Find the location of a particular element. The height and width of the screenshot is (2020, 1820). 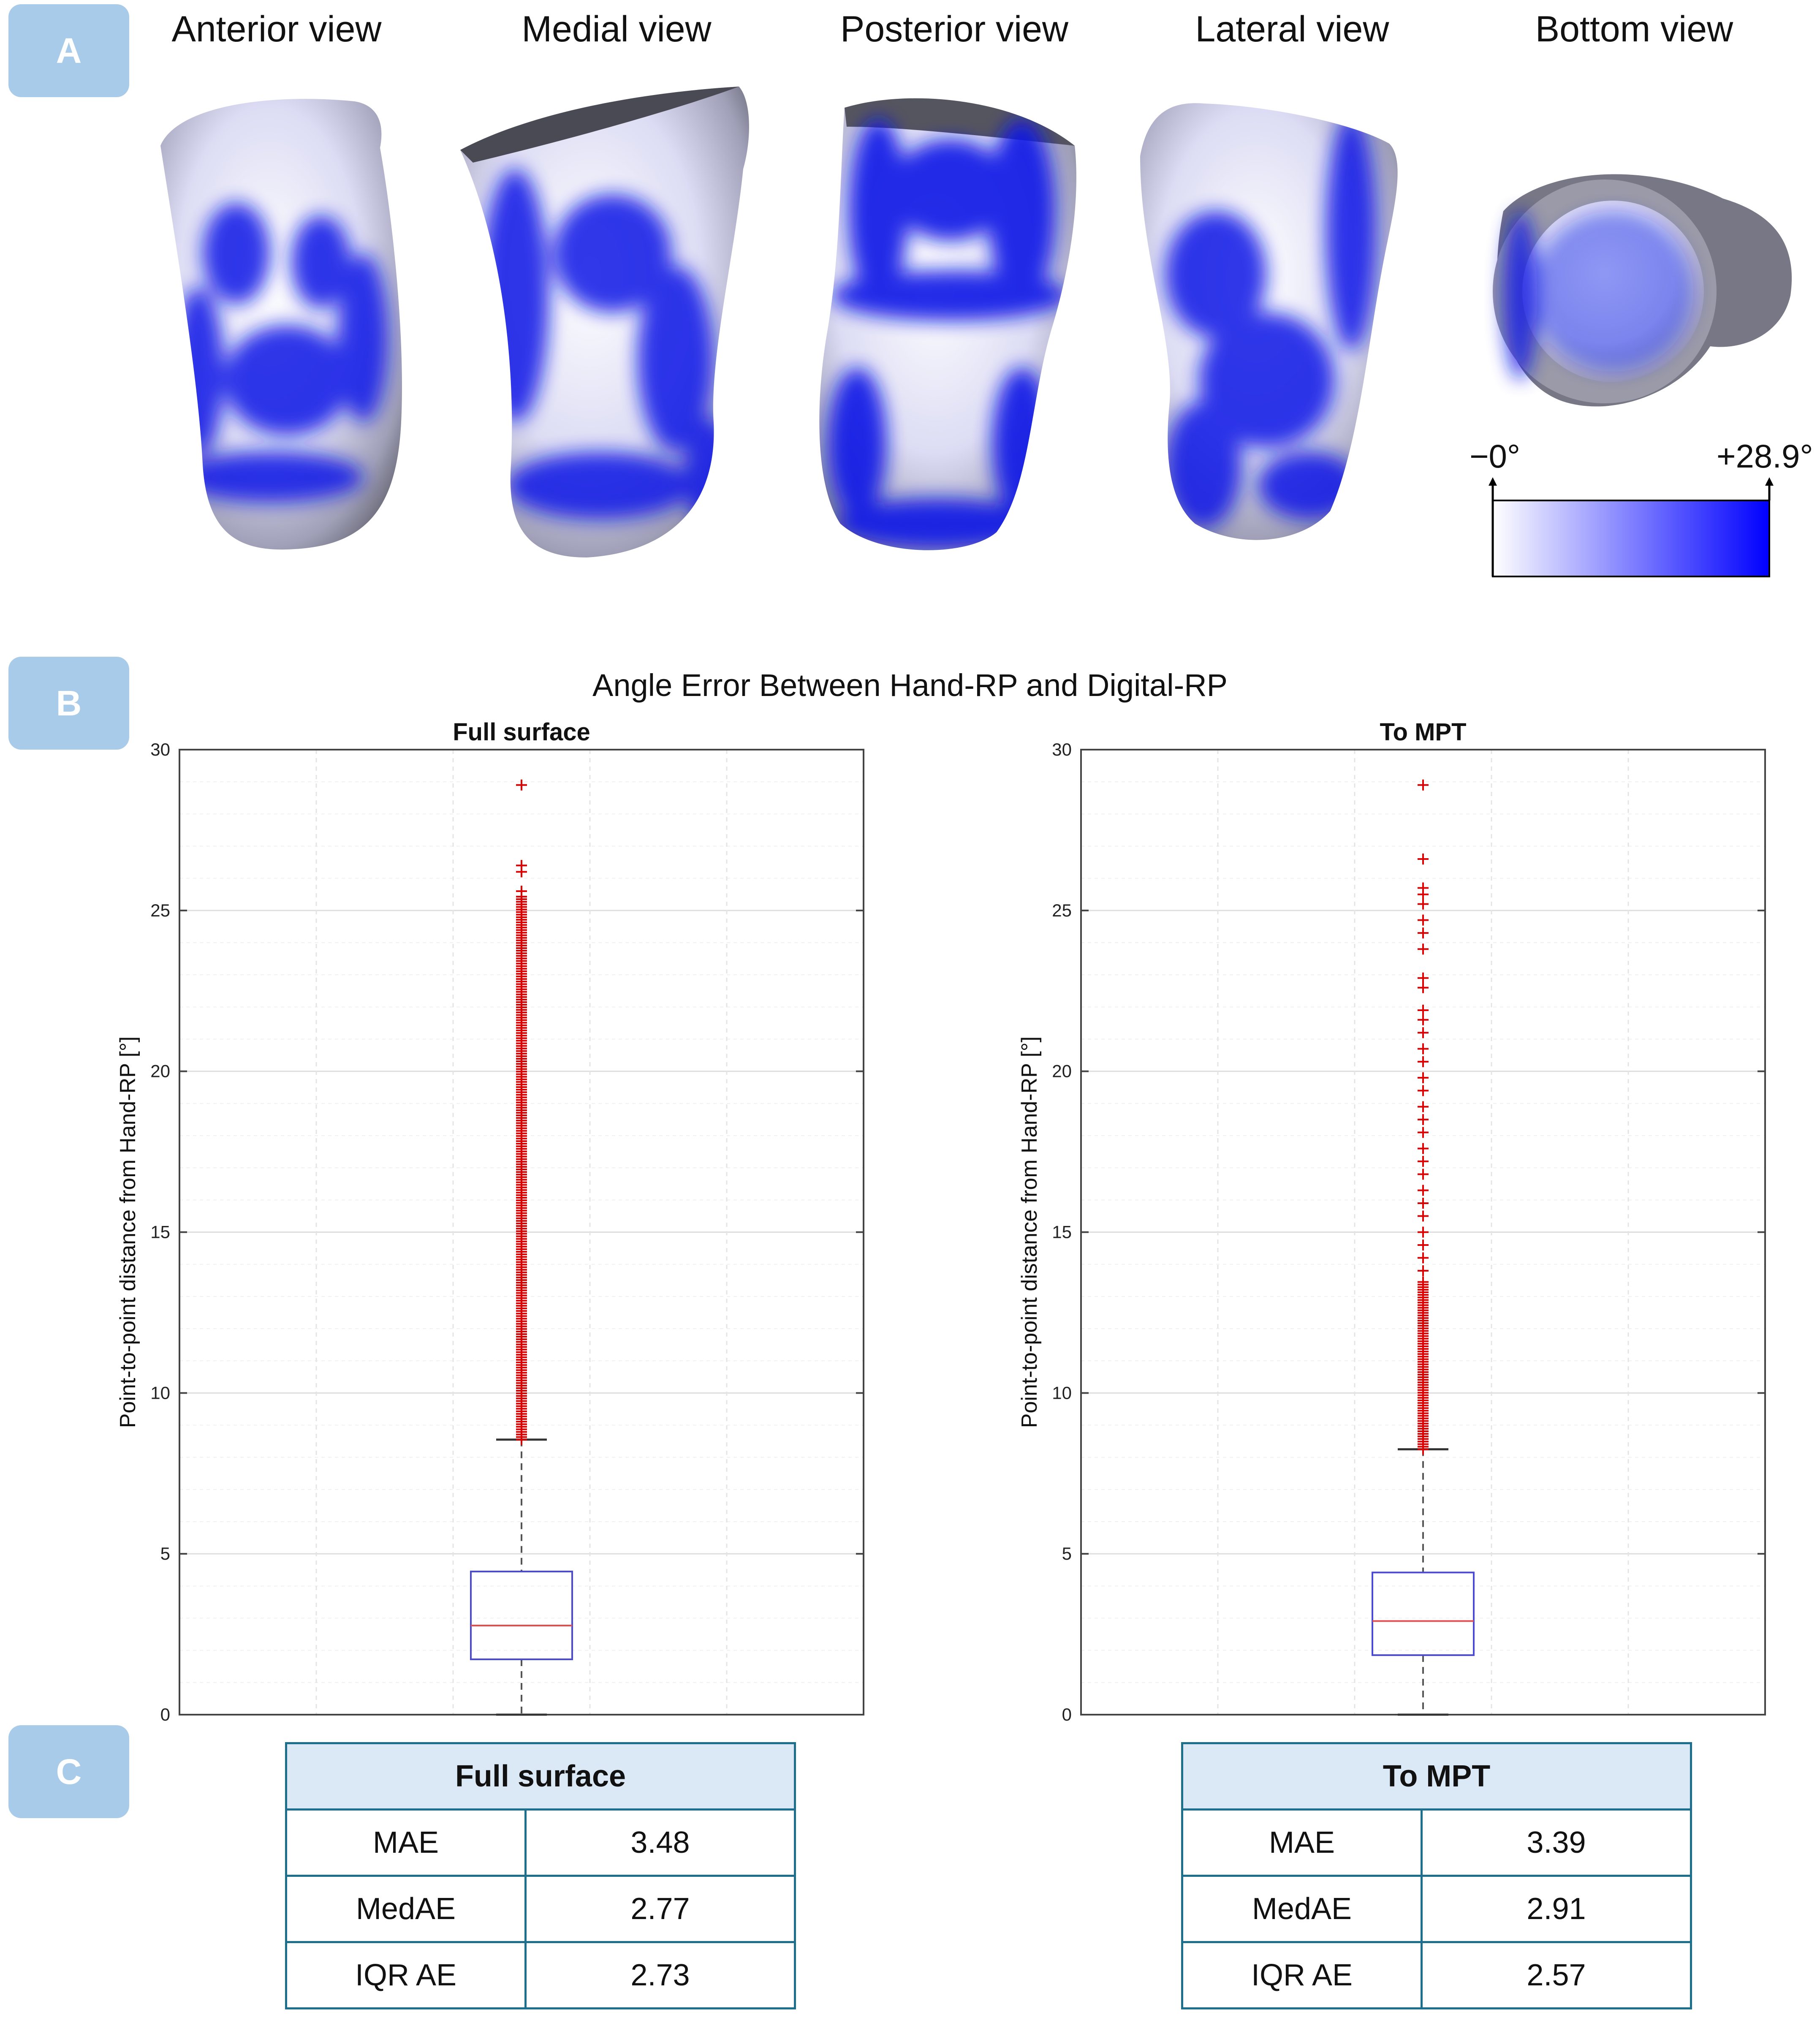

stats-table-to-mpt: To MPT MAE 3.39 MedAE 2.91 IQR AE 2.57 is located at coordinates (1436, 1875).